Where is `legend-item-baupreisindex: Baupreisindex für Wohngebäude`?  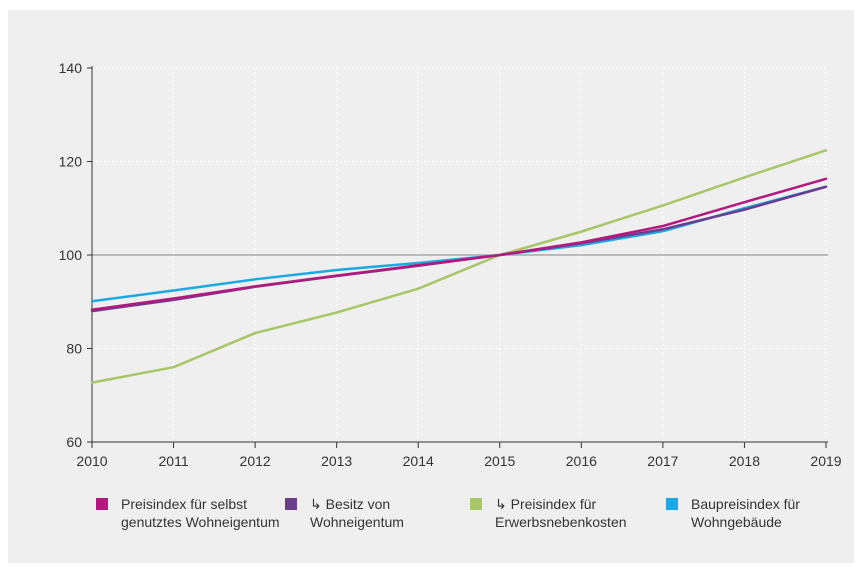 legend-item-baupreisindex: Baupreisindex für Wohngebäude is located at coordinates (753, 513).